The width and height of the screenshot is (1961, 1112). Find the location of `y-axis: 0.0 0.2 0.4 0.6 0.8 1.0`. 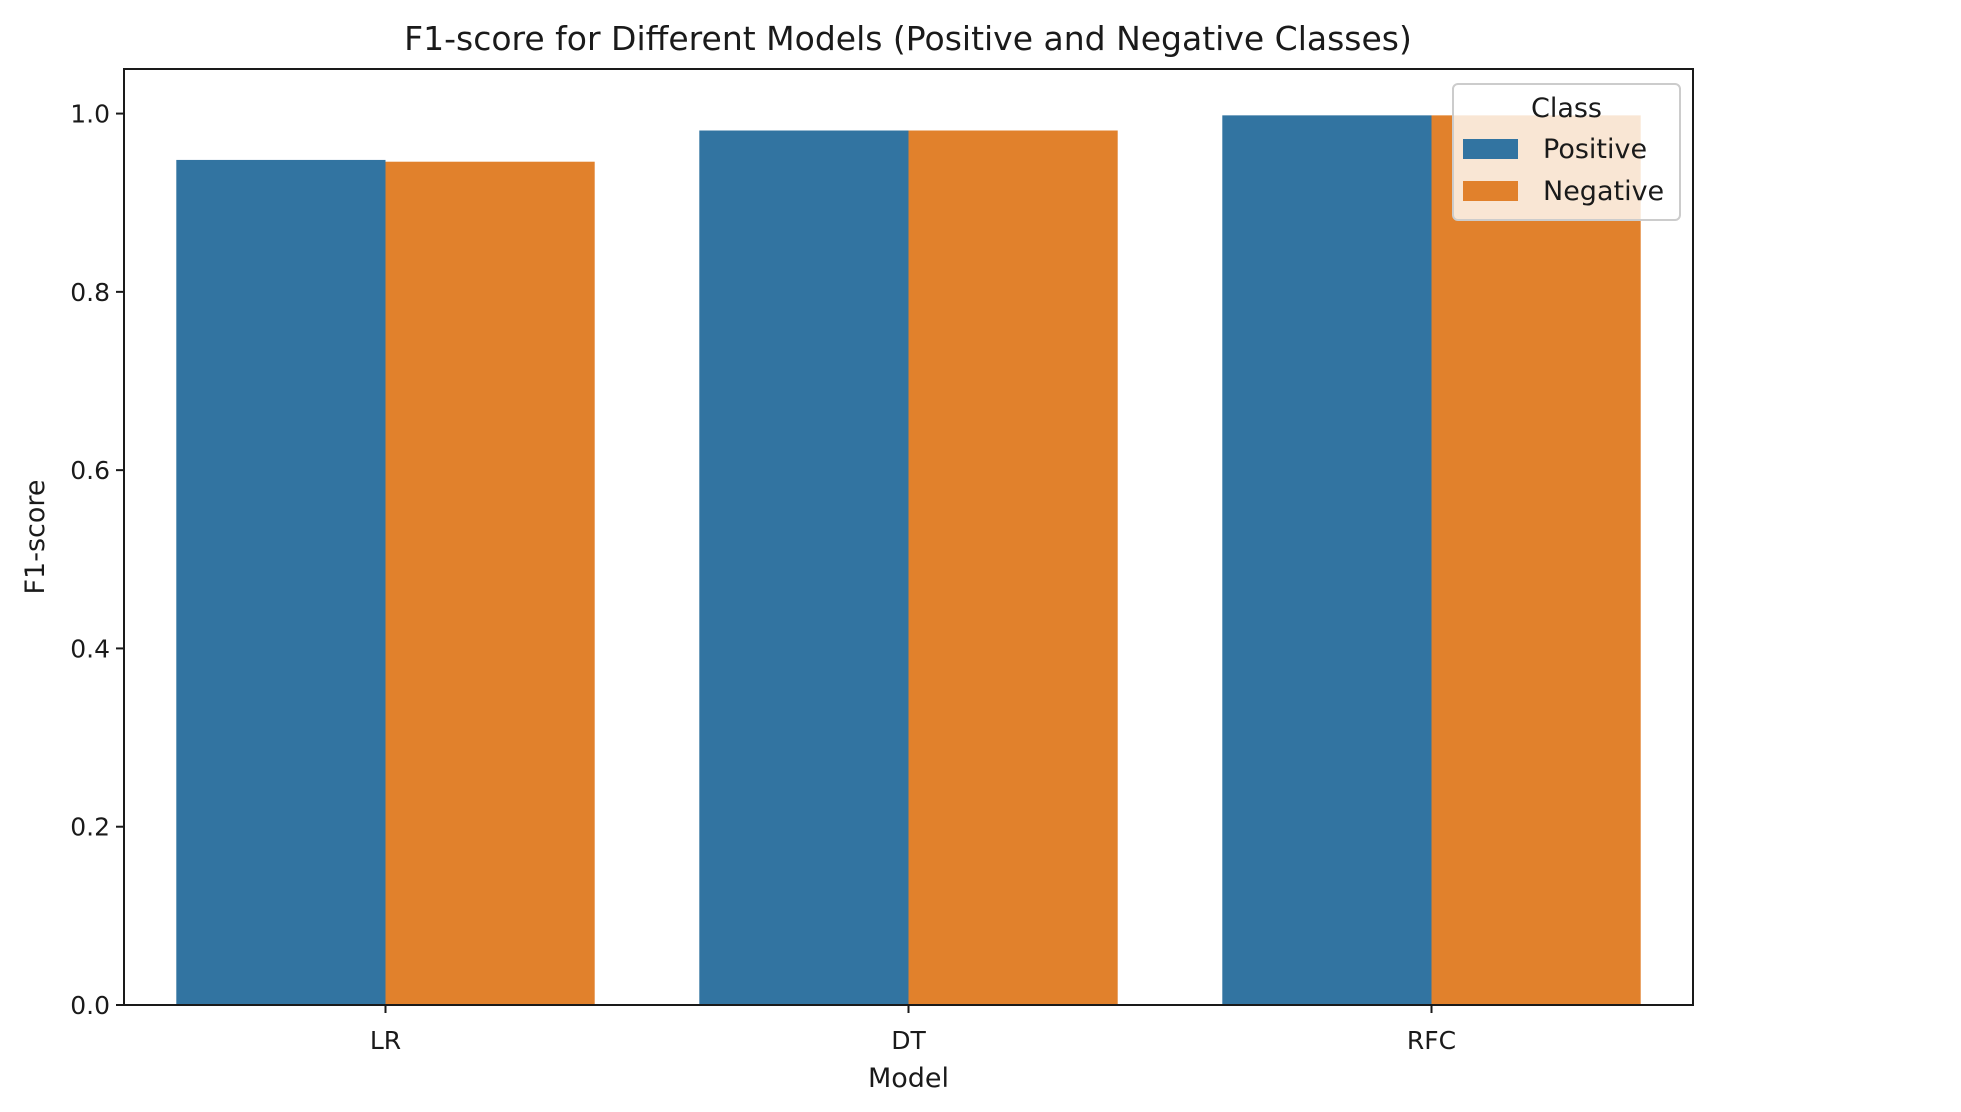

y-axis: 0.0 0.2 0.4 0.6 0.8 1.0 is located at coordinates (97, 560).